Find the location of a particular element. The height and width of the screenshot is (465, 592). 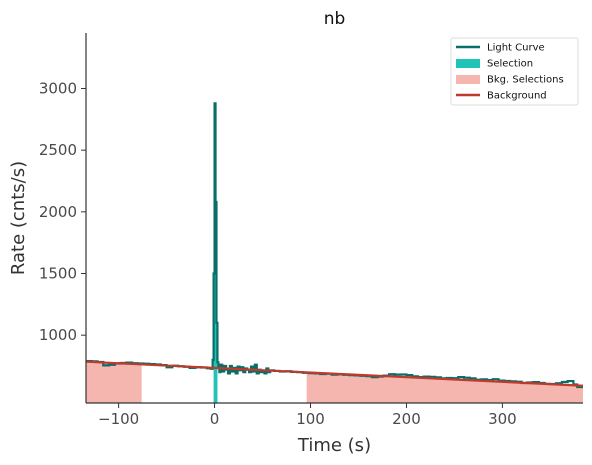

x-tick-label: 200 is located at coordinates (406, 419).